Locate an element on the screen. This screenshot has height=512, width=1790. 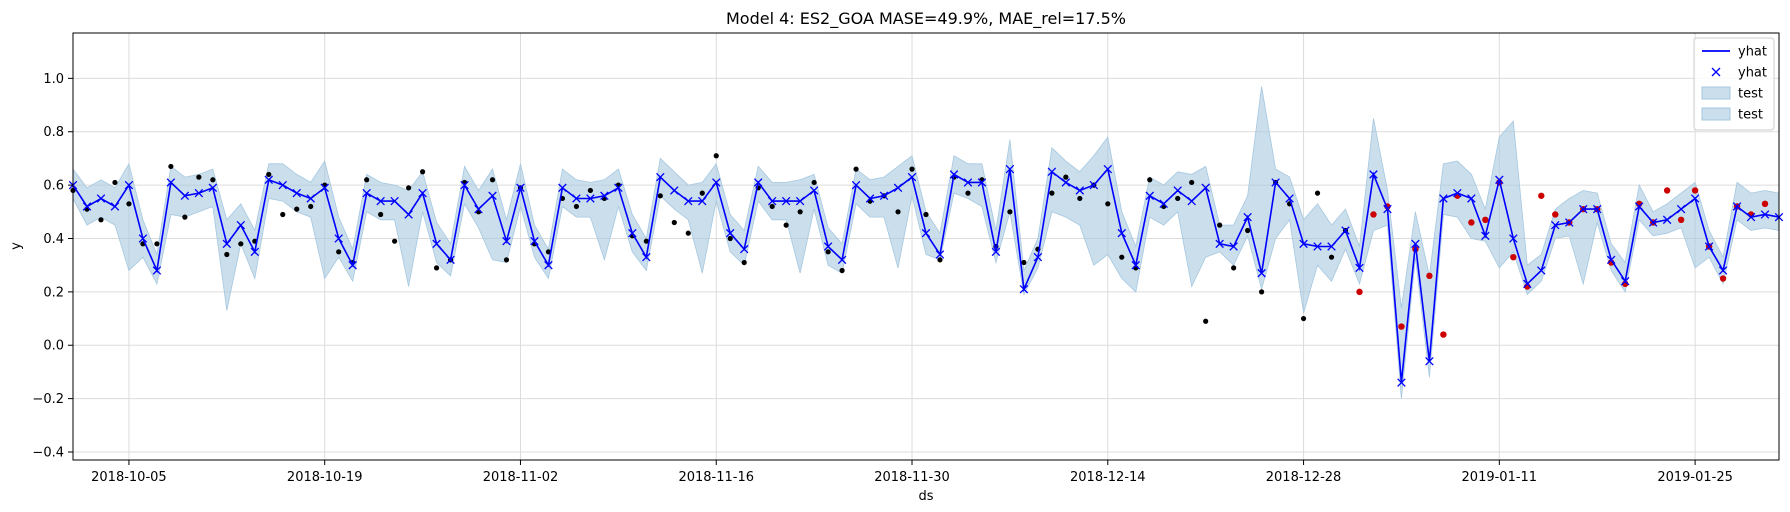
y-tick-label: 0.8 is located at coordinates (53, 132).